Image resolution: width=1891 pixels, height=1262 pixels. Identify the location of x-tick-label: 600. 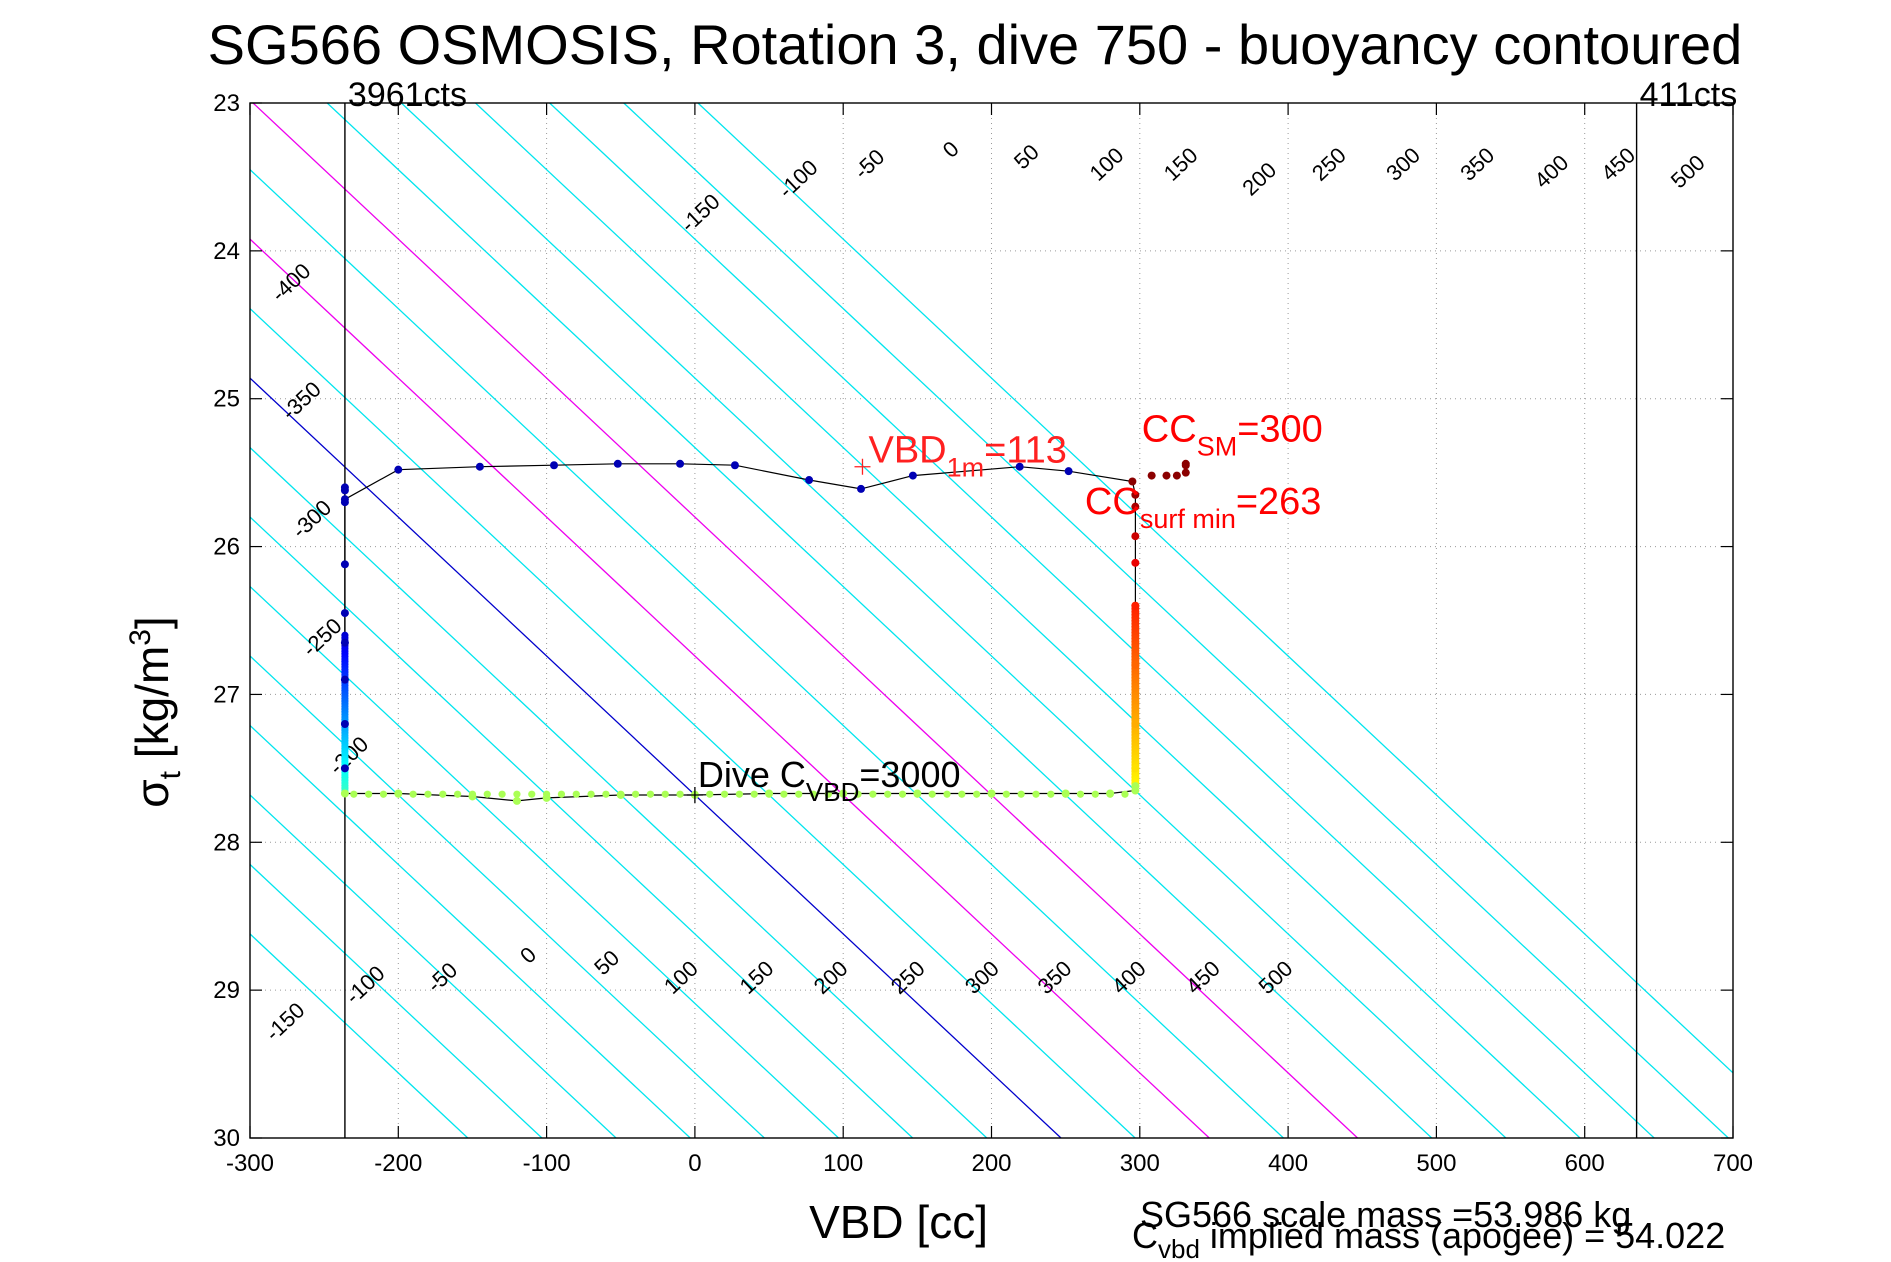
(1585, 1163).